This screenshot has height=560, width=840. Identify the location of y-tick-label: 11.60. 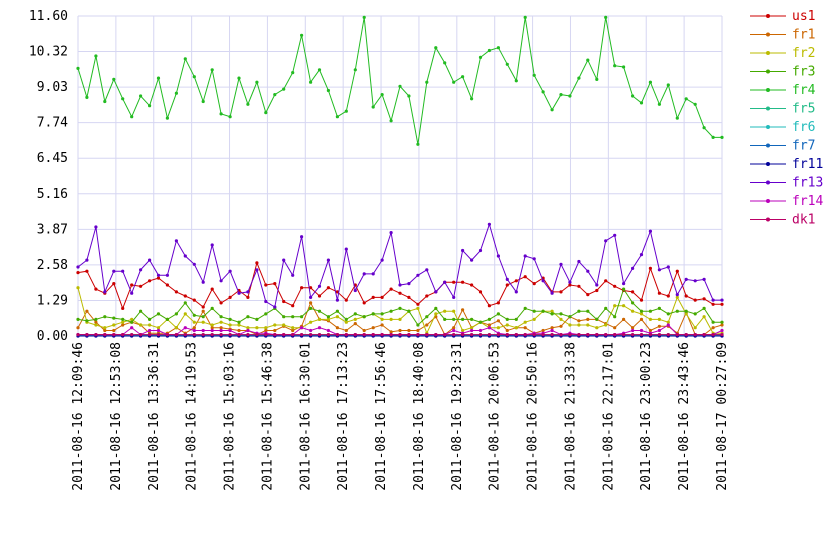
(48, 16).